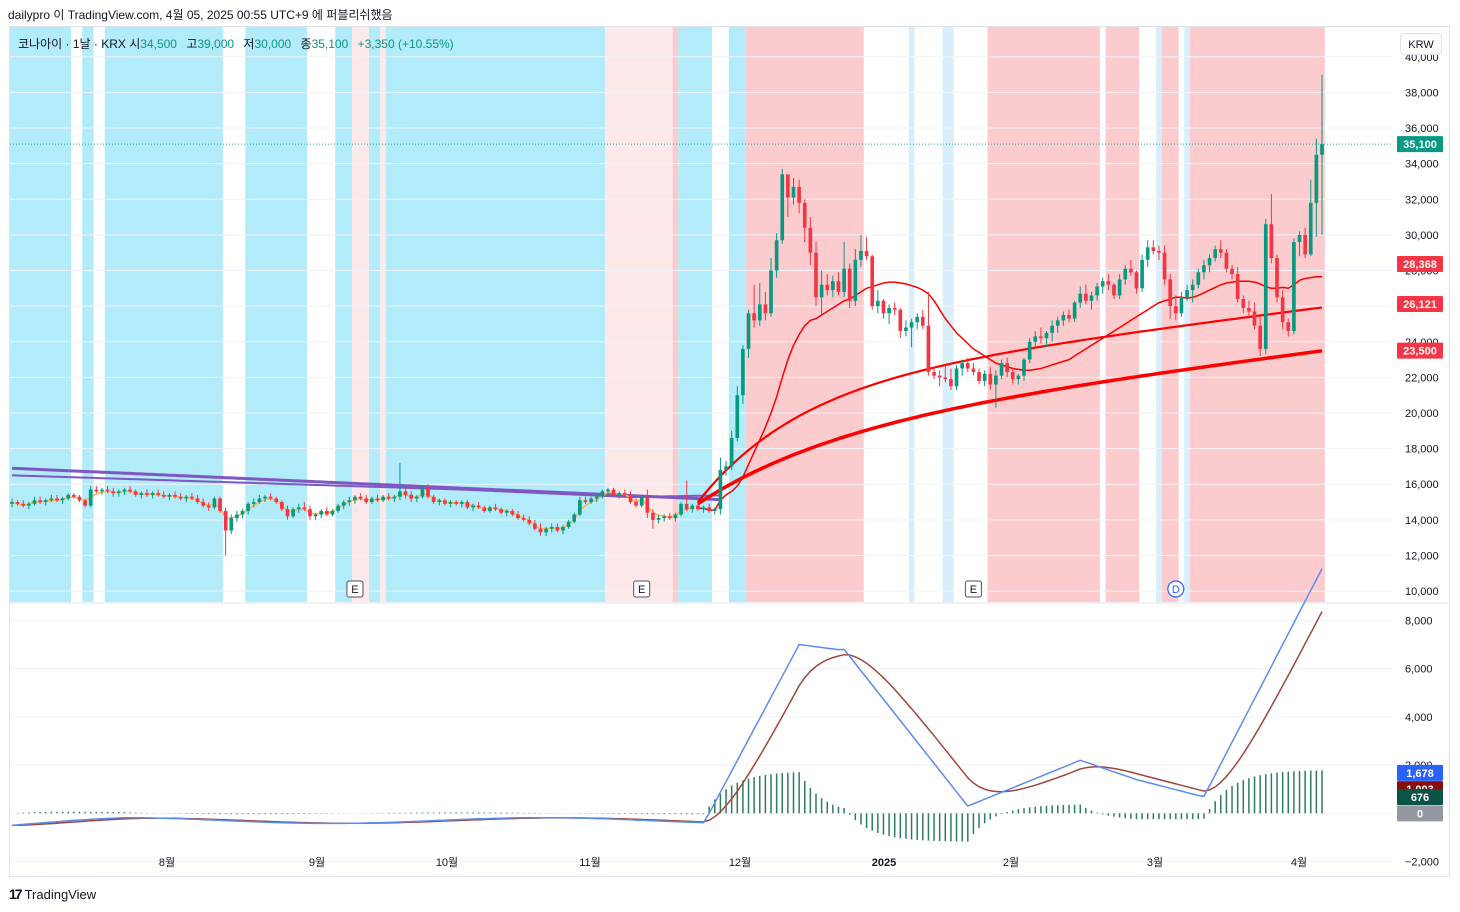 Image resolution: width=1460 pixels, height=912 pixels. I want to click on time-tick-label: 11월, so click(590, 862).